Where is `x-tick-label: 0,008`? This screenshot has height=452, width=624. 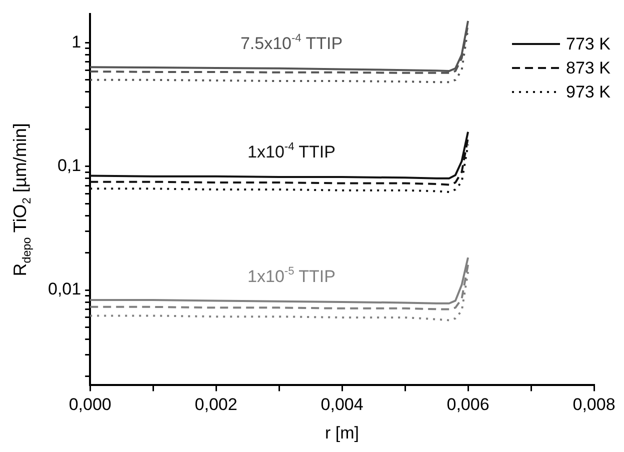 x-tick-label: 0,008 is located at coordinates (594, 404).